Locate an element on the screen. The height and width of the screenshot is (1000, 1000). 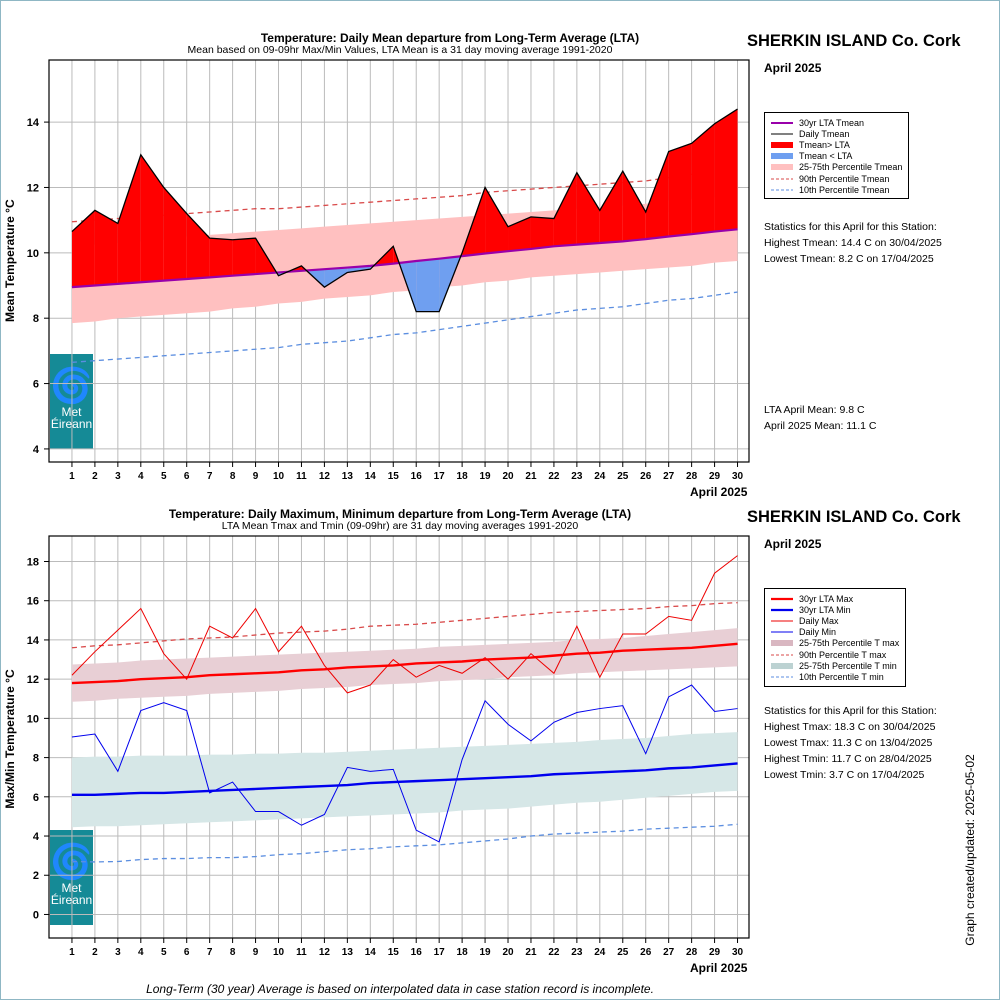
legend2-label-6: 25-75th Percentile T min is located at coordinates (848, 665).